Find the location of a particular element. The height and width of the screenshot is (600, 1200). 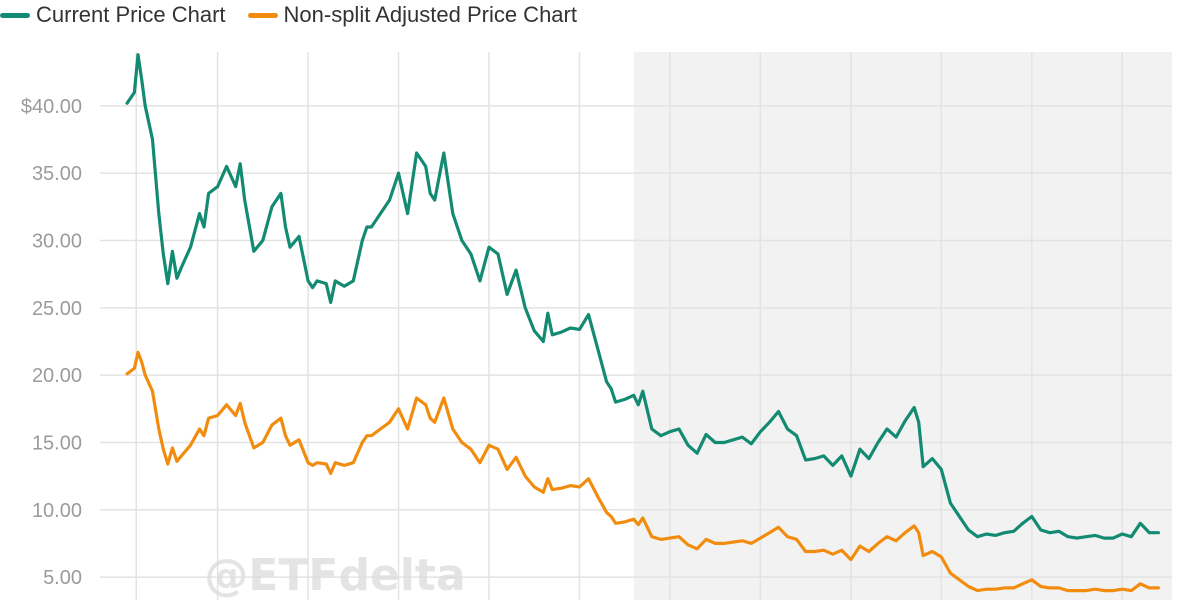

y-axis-tick-labels: 5.00 10.00 15.00 20.00 25.00 30.00 35.00 $40.00 is located at coordinates (51, 342).